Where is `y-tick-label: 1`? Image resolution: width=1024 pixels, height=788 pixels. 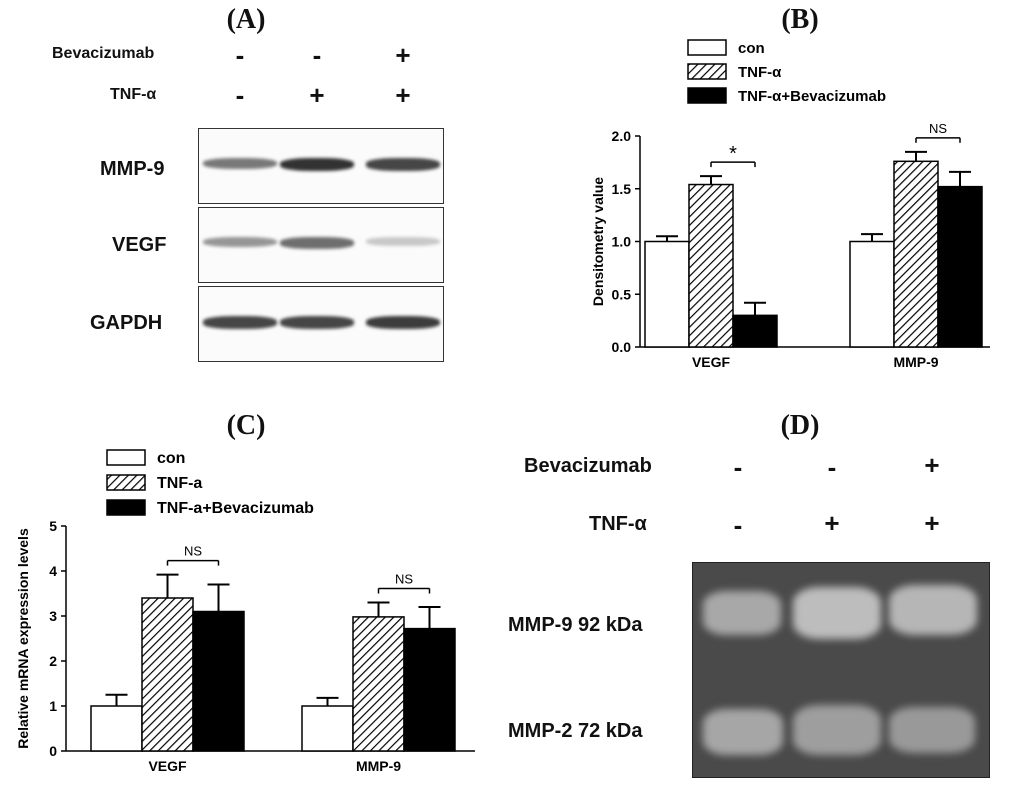 y-tick-label: 1 is located at coordinates (53, 706).